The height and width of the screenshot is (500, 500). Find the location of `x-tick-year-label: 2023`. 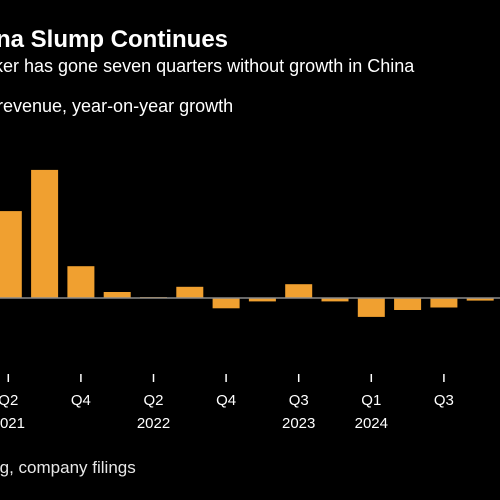

x-tick-year-label: 2023 is located at coordinates (298, 423).